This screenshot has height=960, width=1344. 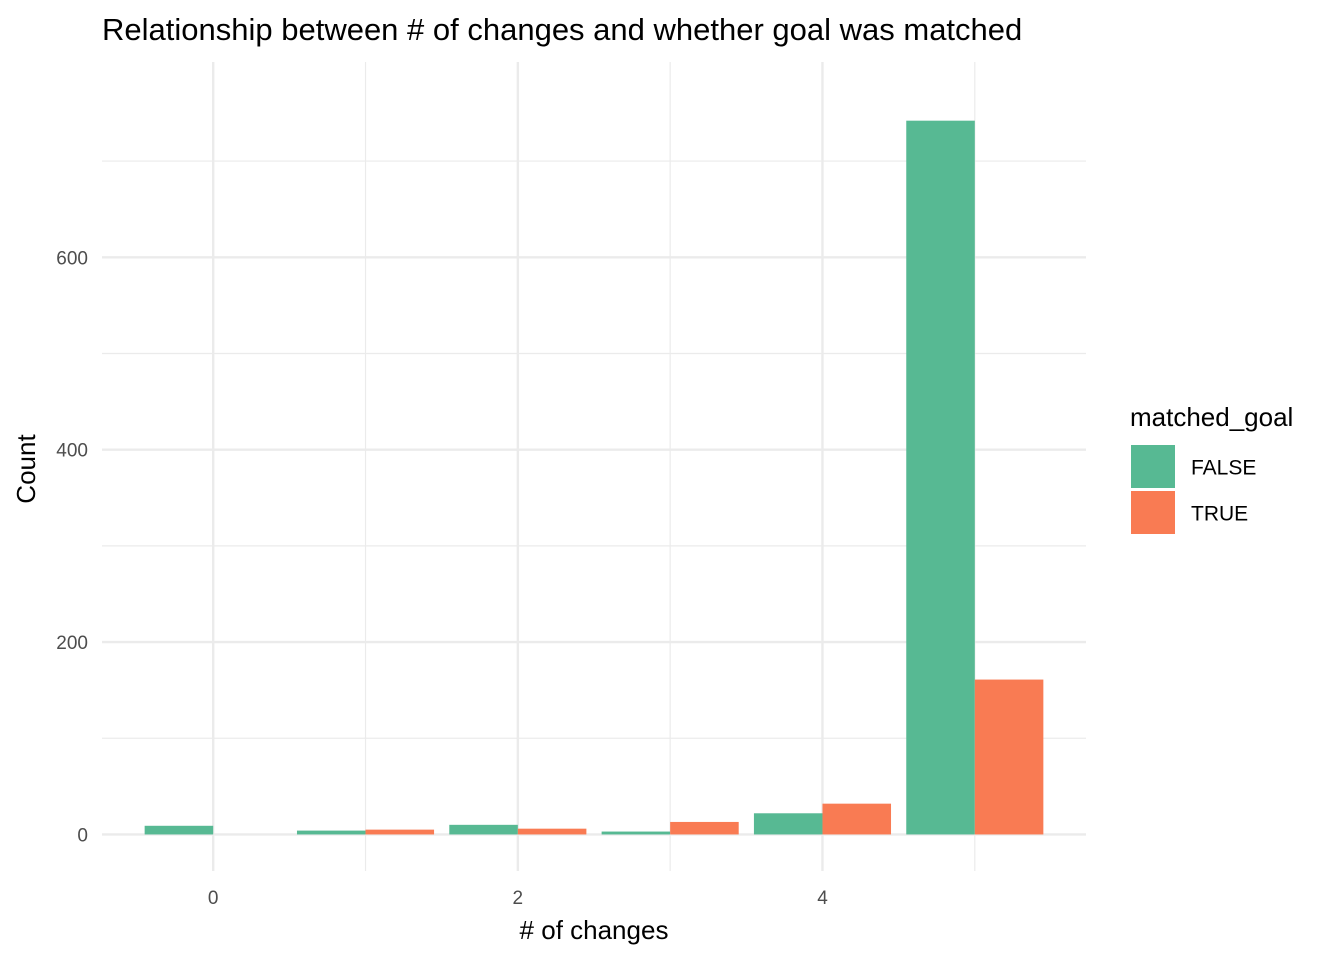 What do you see at coordinates (788, 824) in the screenshot?
I see `bar-false-x4` at bounding box center [788, 824].